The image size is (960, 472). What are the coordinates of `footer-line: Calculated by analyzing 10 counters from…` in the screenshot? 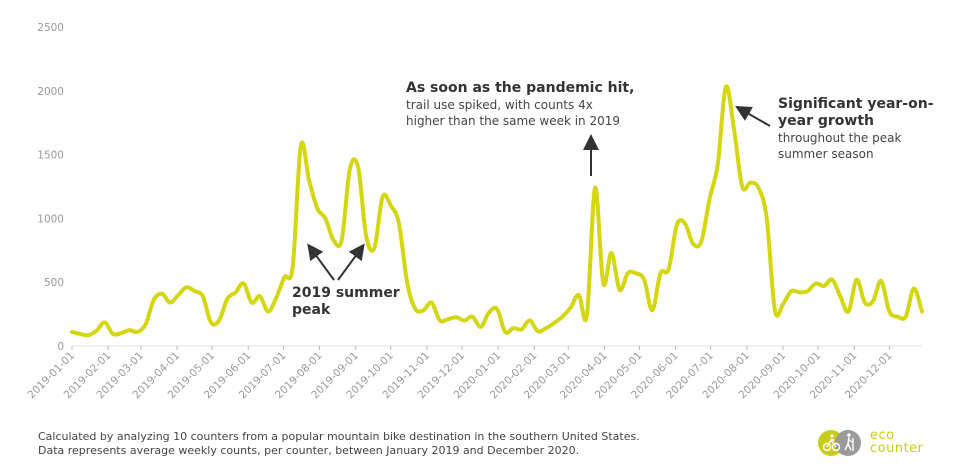 It's located at (339, 436).